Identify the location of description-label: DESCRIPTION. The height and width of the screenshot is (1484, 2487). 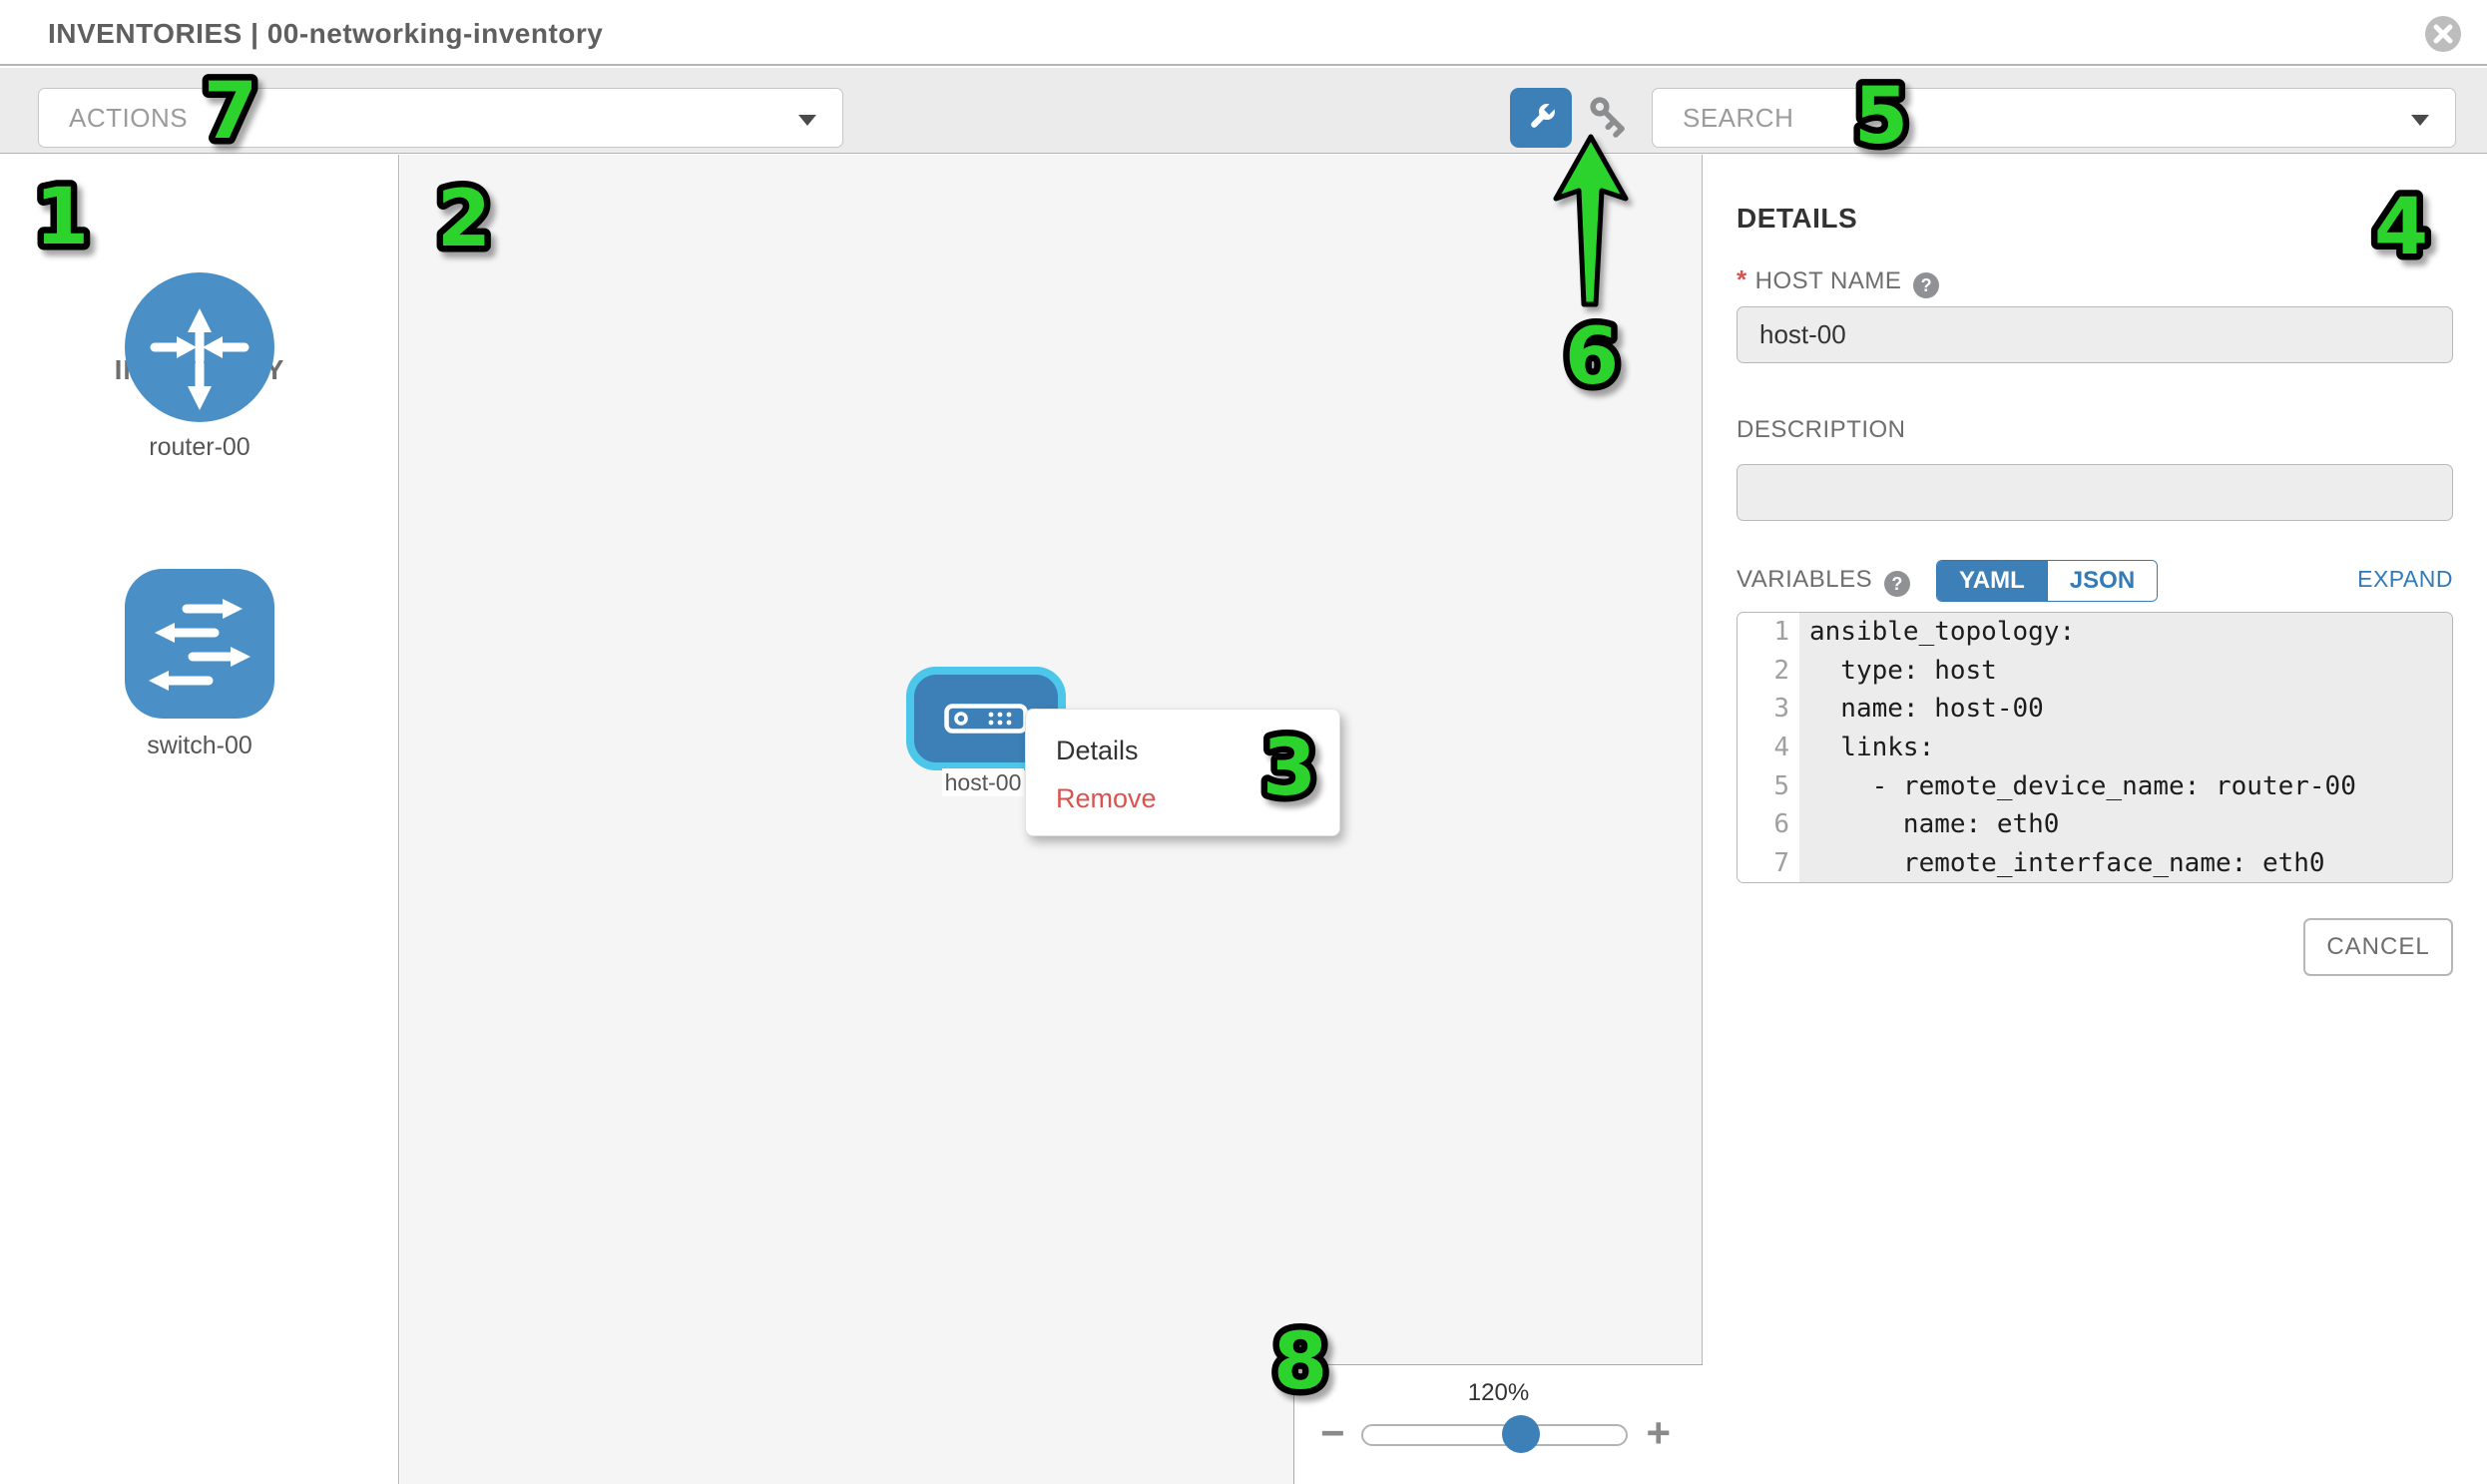
(1821, 429).